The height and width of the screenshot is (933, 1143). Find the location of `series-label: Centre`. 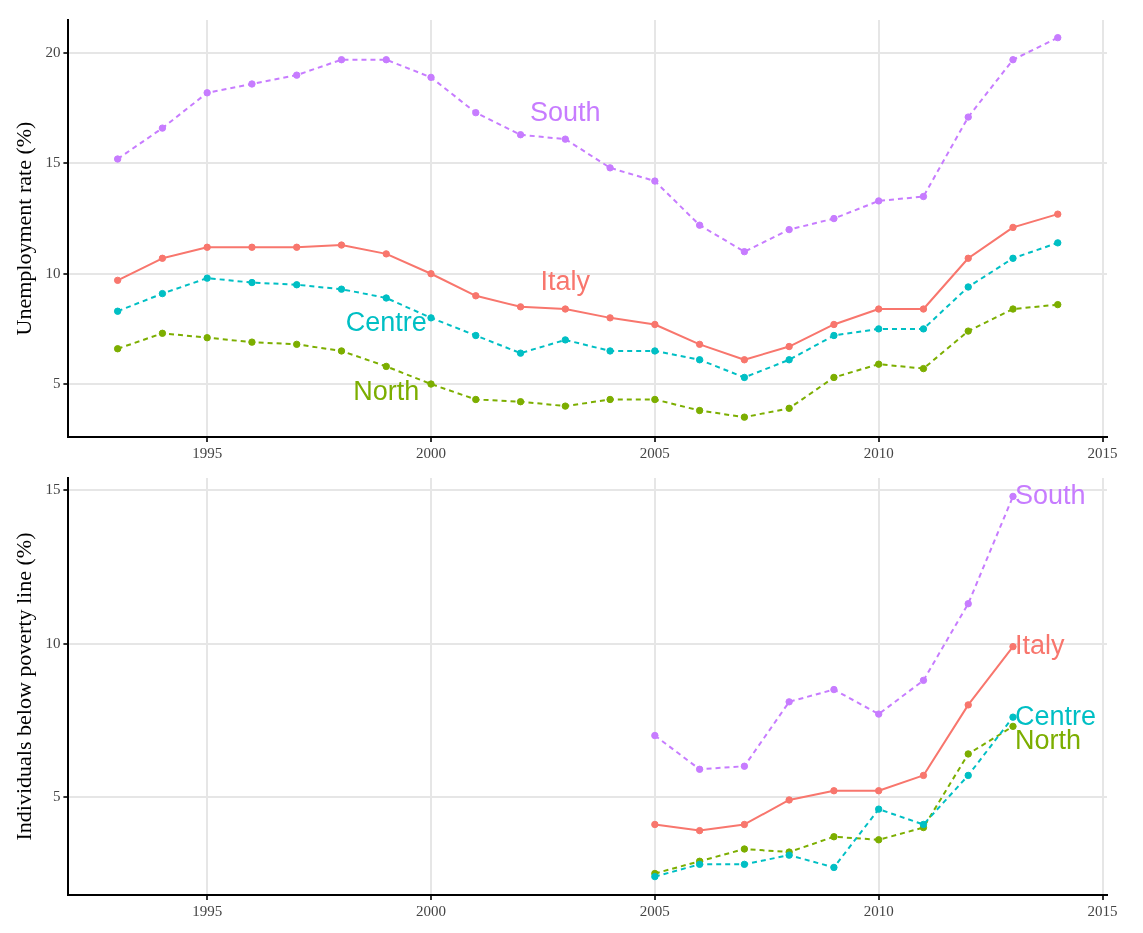

series-label: Centre is located at coordinates (386, 322).